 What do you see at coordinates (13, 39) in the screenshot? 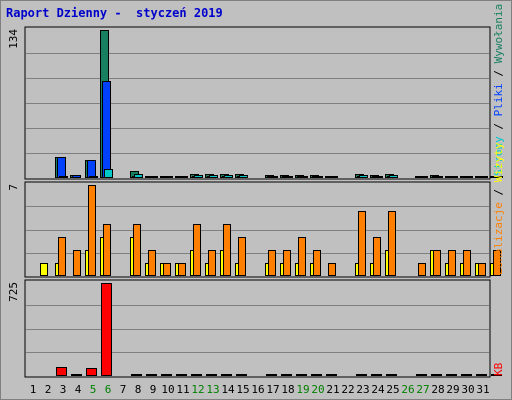
I see `y-max-label: 134` at bounding box center [13, 39].